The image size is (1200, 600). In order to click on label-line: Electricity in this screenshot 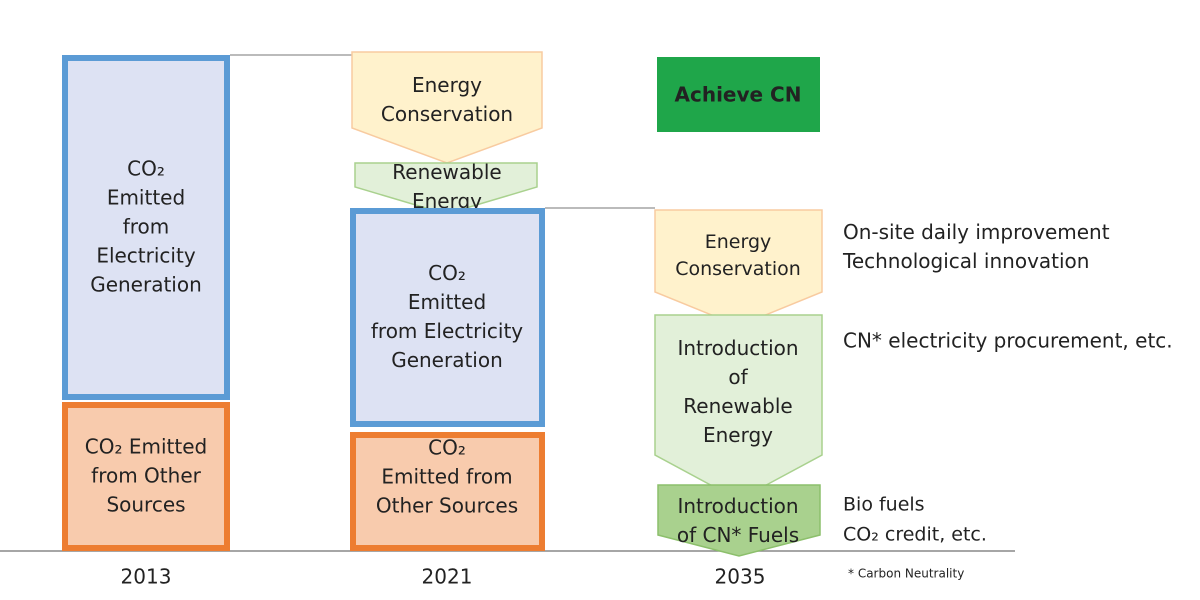, I will do `click(146, 256)`.